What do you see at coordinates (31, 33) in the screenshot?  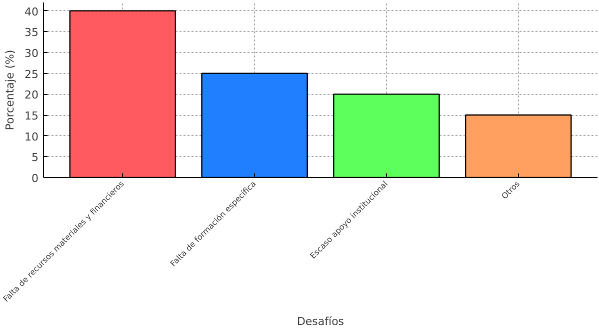 I see `y-tick-label: 35` at bounding box center [31, 33].